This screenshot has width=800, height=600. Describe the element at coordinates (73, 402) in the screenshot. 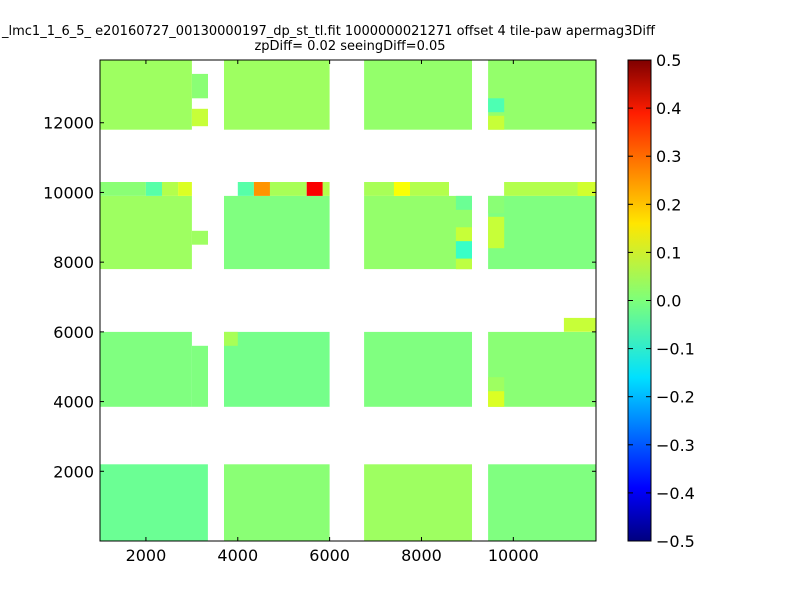

I see `y-tick-label: 4000` at that location.